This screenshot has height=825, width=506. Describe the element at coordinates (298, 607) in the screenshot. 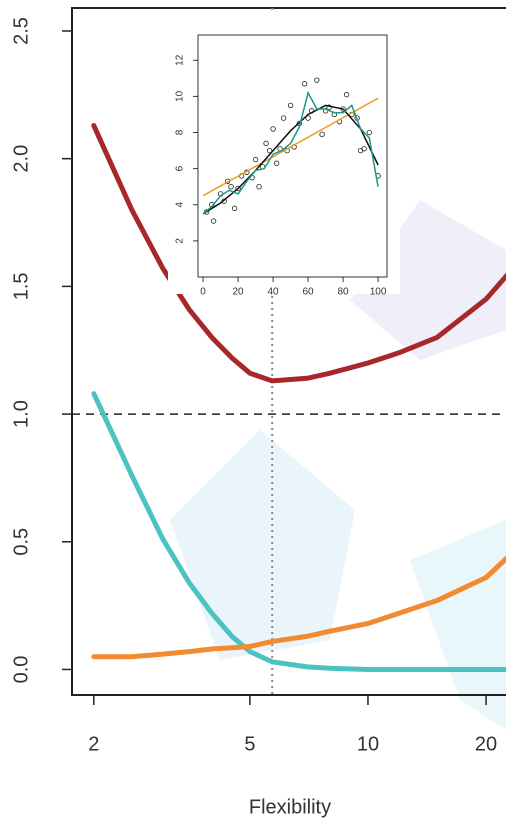

I see `curve` at that location.